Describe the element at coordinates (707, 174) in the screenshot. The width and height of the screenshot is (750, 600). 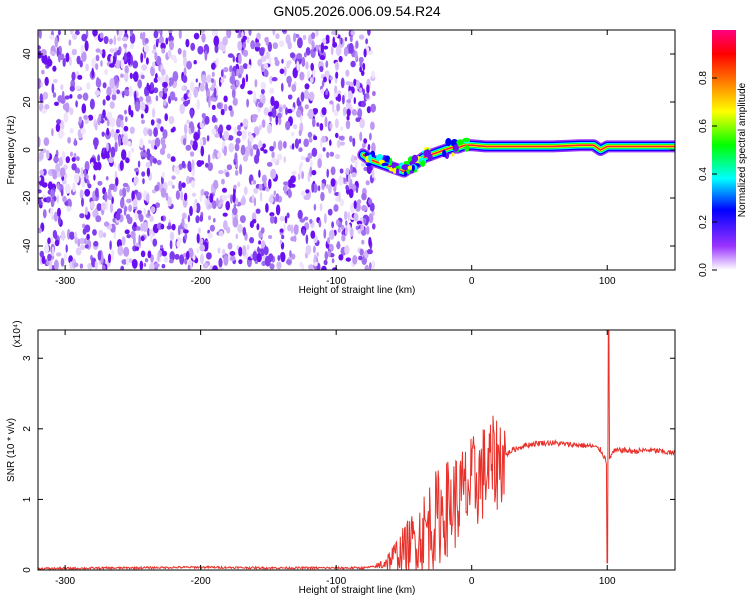
I see `colorbar-ticks: 0.0 0.2 0.4 0.6 0.8` at that location.